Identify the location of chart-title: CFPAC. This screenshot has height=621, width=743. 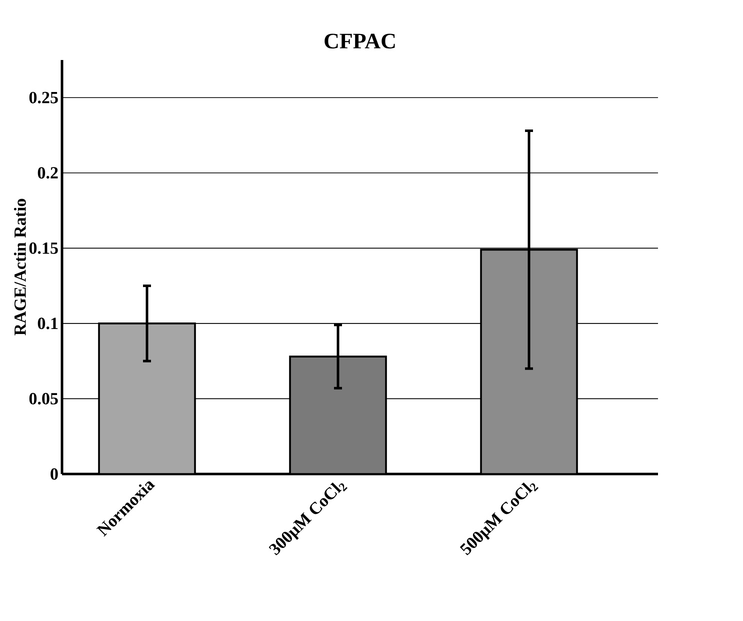
(359, 41).